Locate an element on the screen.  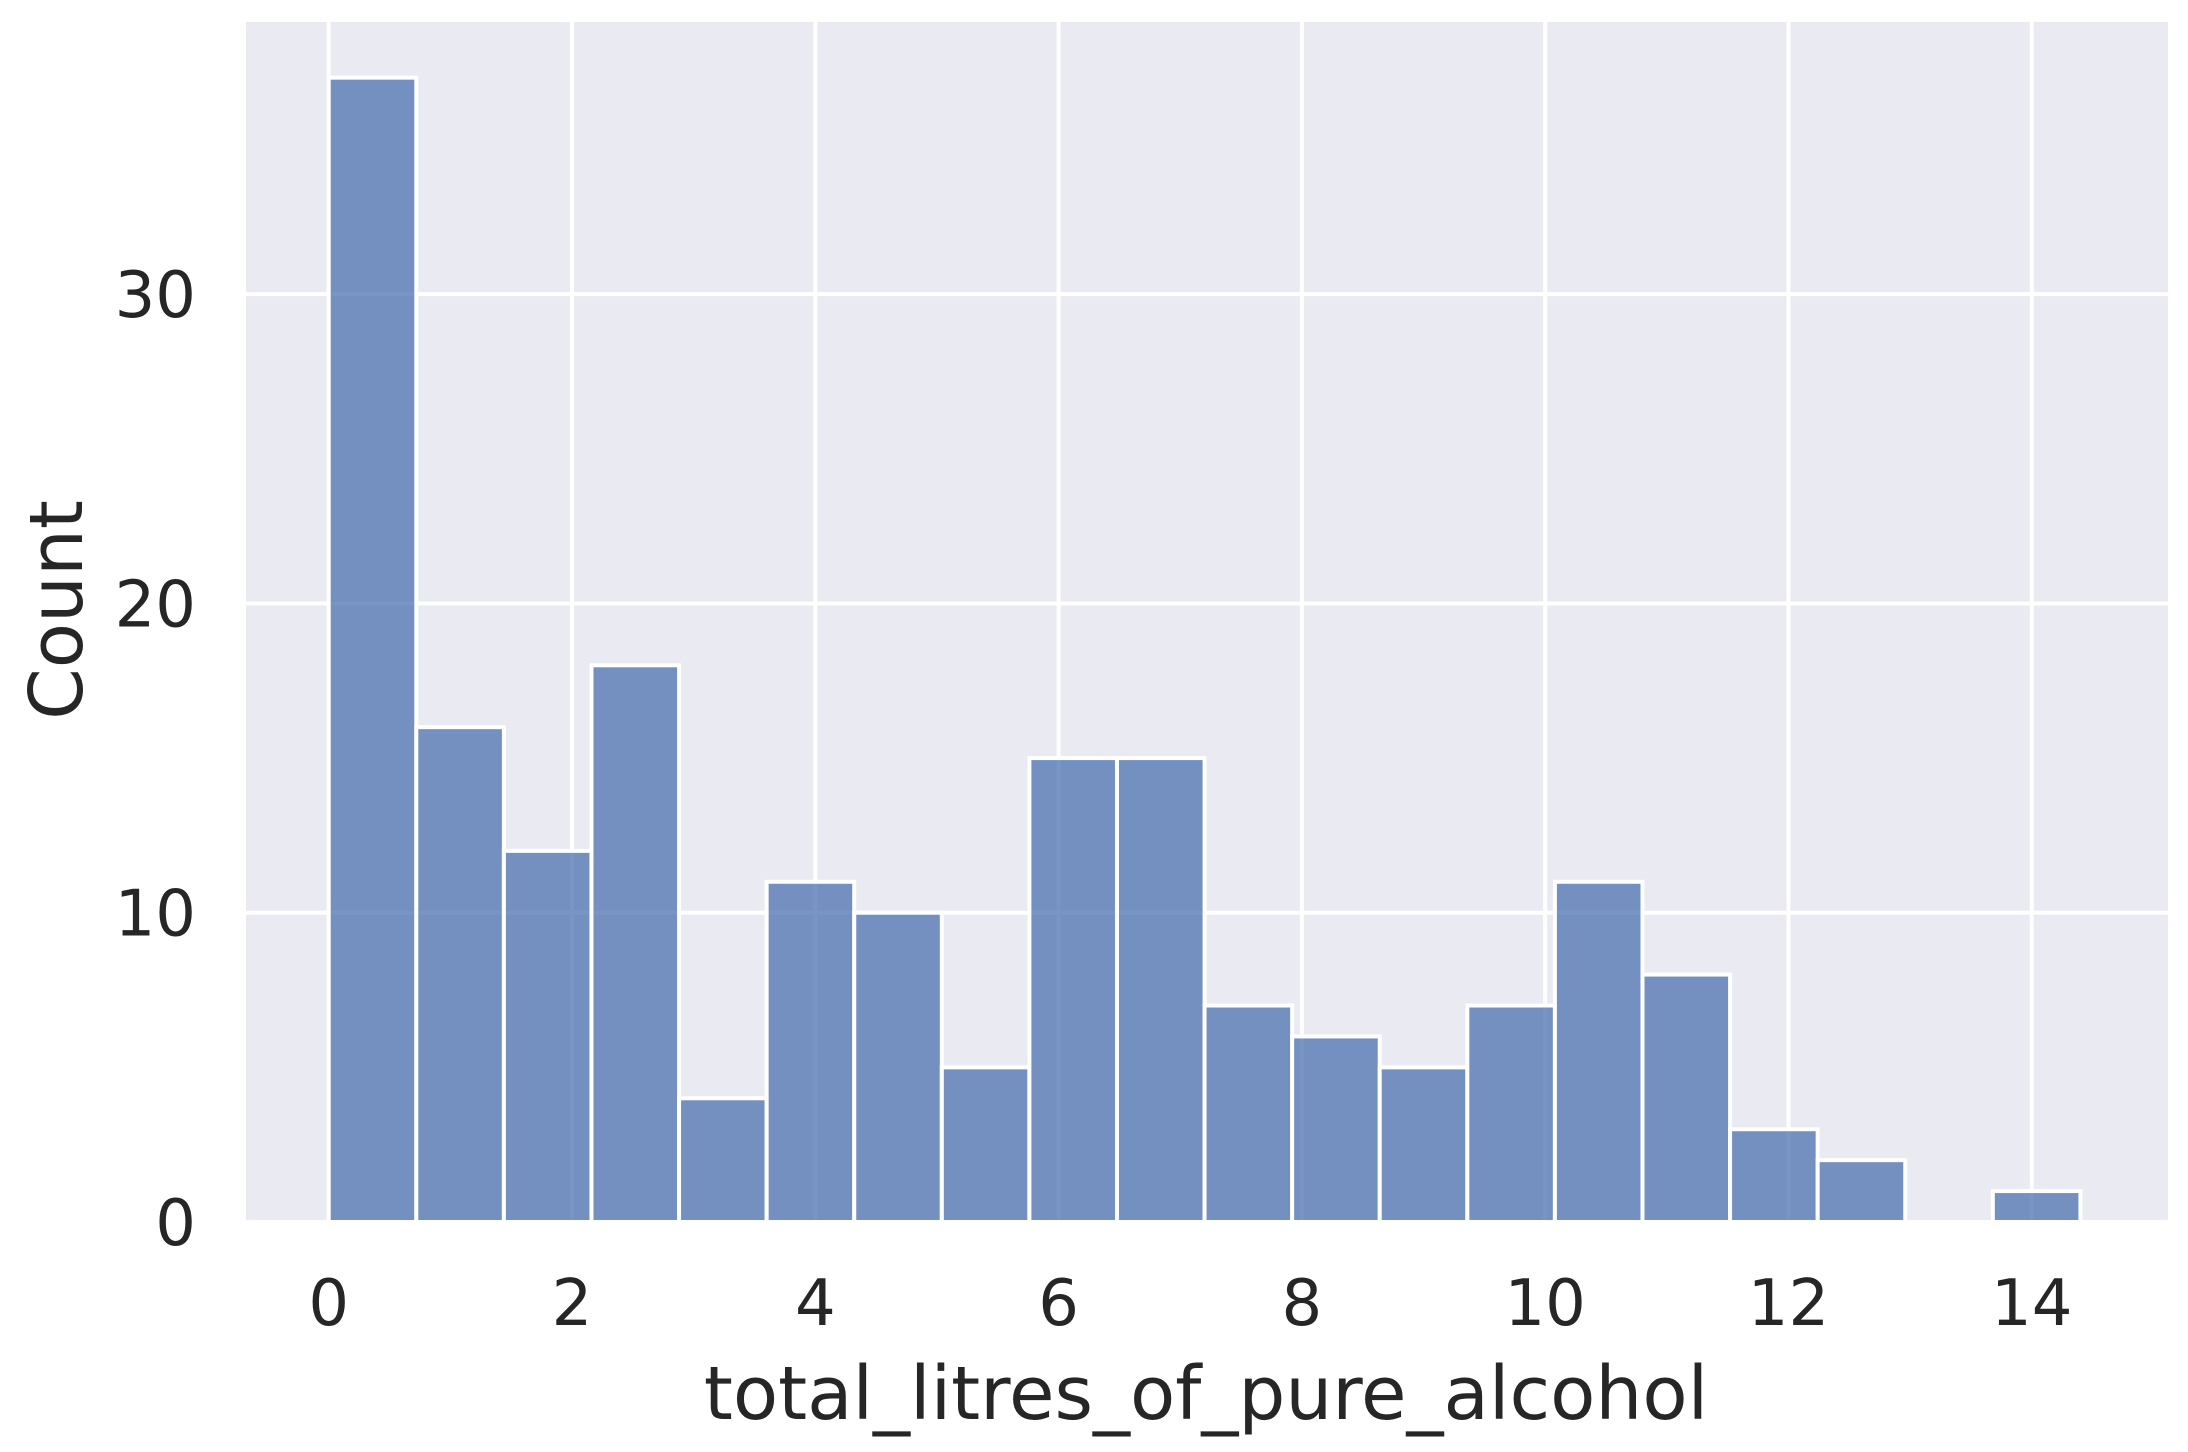
x-tick-labels: 0 2 4 6 8 10 12 14 is located at coordinates (1190, 1304).